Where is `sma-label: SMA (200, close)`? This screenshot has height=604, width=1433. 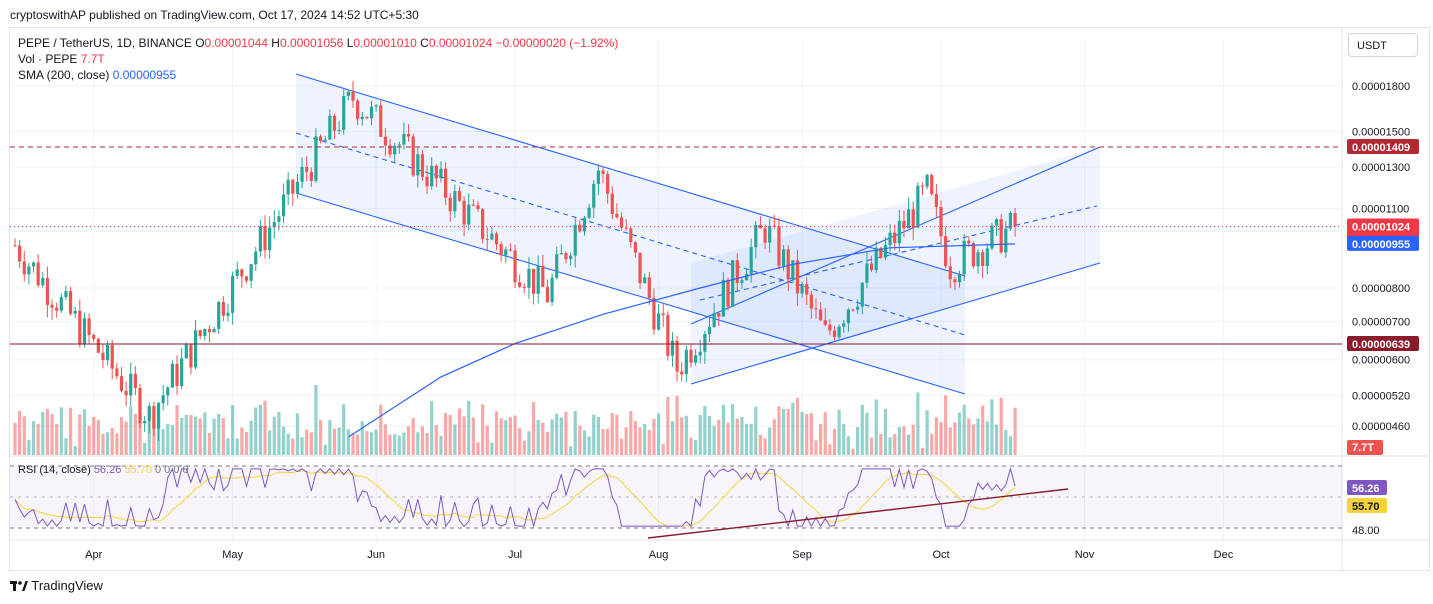 sma-label: SMA (200, close) is located at coordinates (64, 75).